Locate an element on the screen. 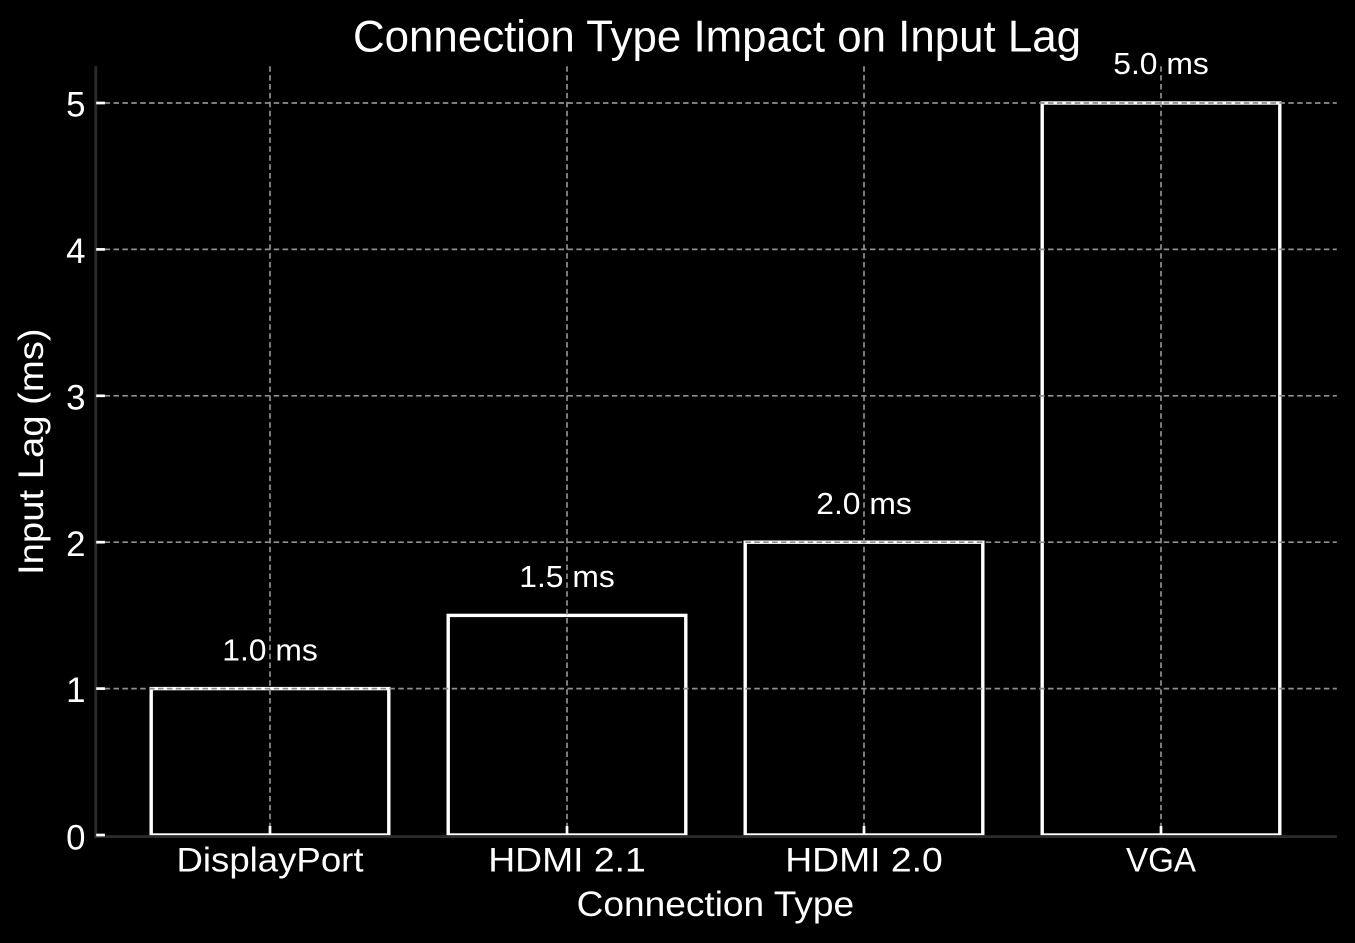 The width and height of the screenshot is (1355, 943). svg-text: 1.5 ms is located at coordinates (567, 576).